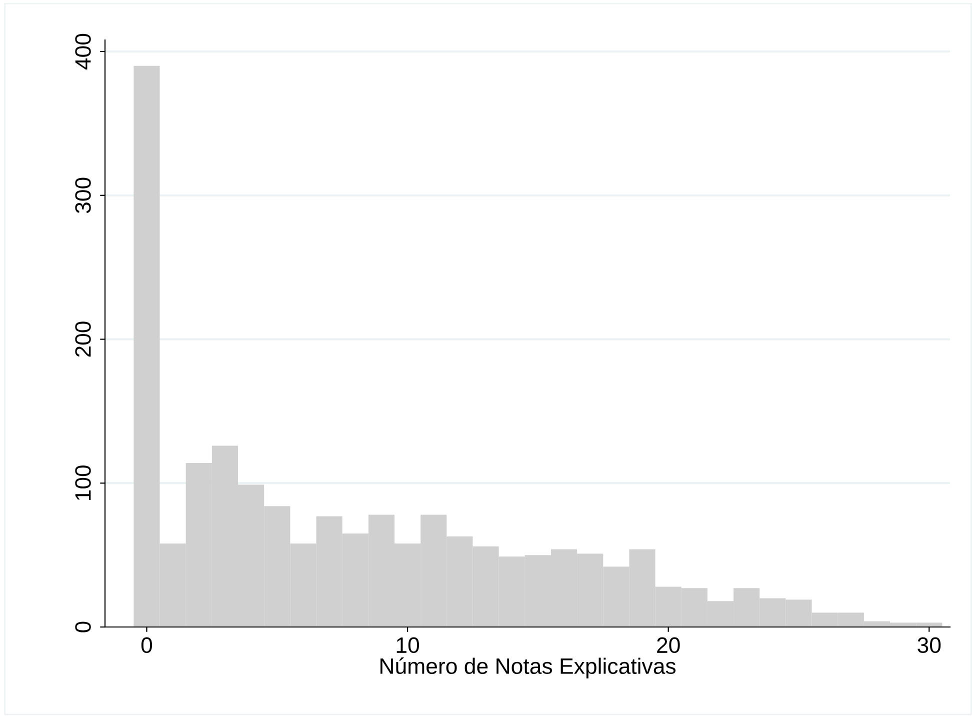  Describe the element at coordinates (668, 645) in the screenshot. I see `x-tick-label: 20` at that location.